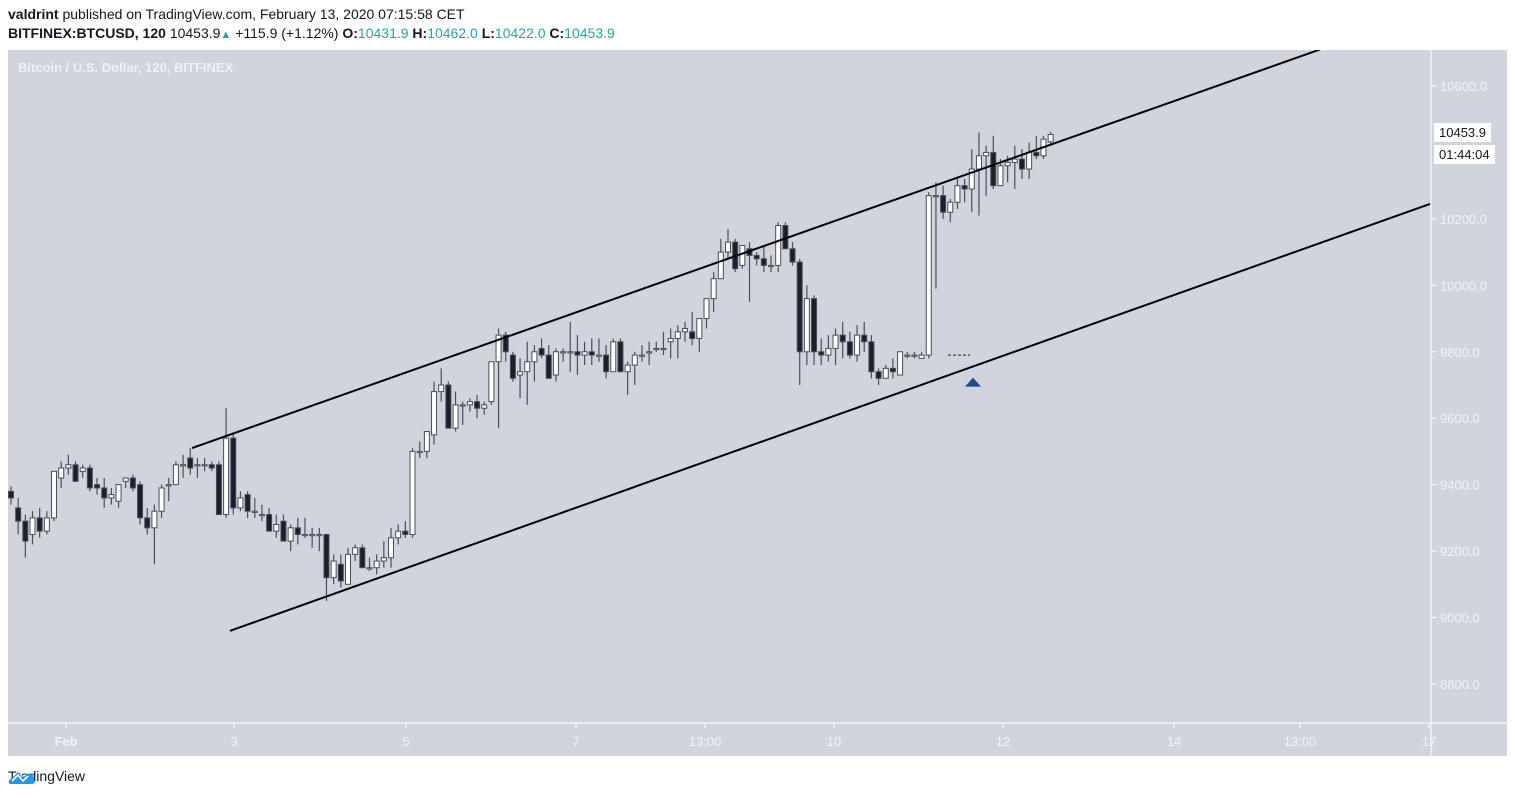 This screenshot has height=798, width=1515. Describe the element at coordinates (33, 14) in the screenshot. I see `author-name: valdrint` at that location.